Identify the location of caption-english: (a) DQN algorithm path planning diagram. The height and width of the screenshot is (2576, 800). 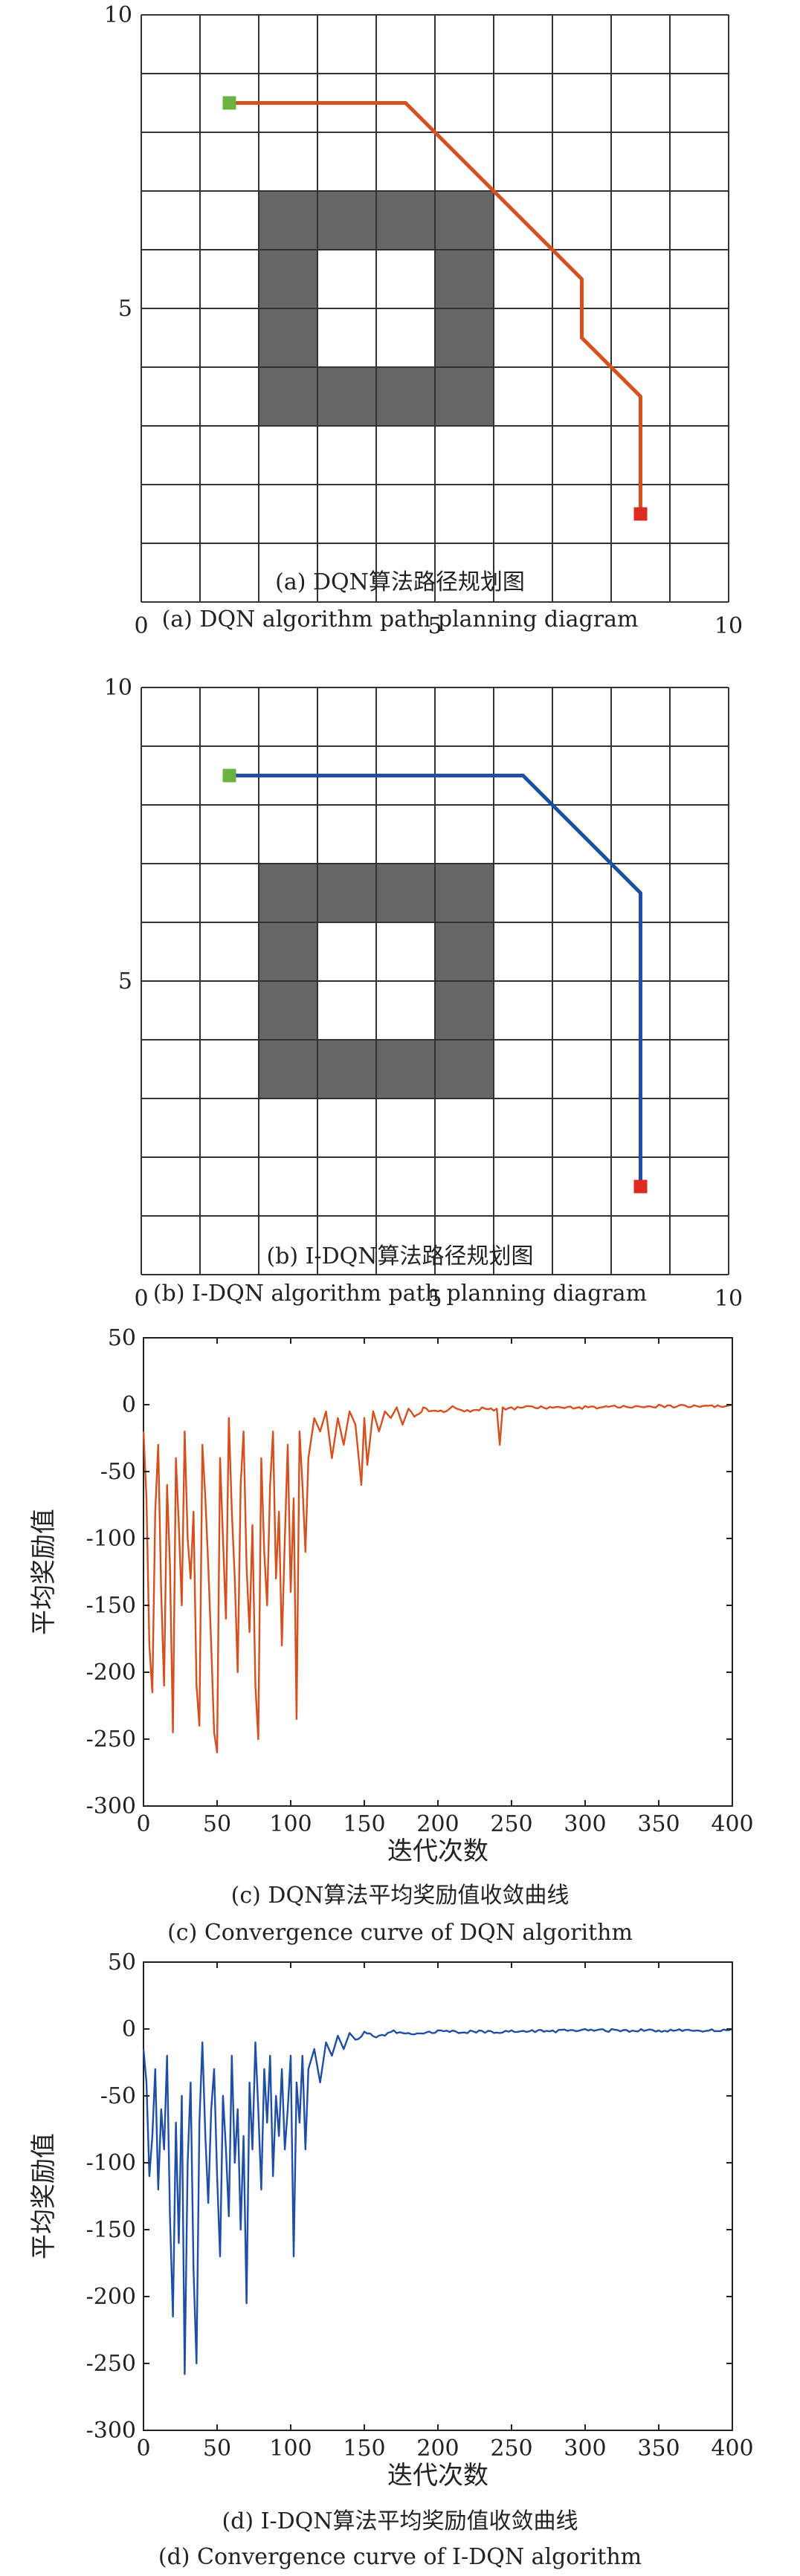
(400, 619).